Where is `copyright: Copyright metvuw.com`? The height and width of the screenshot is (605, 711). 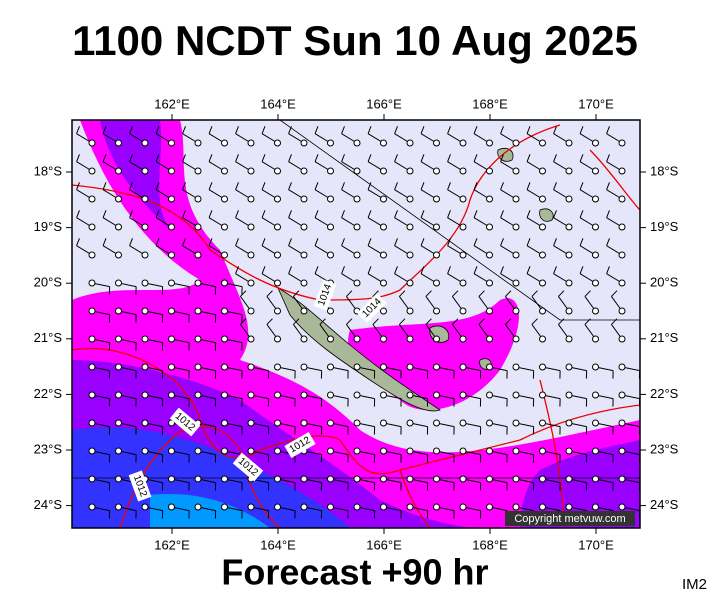
copyright: Copyright metvuw.com is located at coordinates (569, 519).